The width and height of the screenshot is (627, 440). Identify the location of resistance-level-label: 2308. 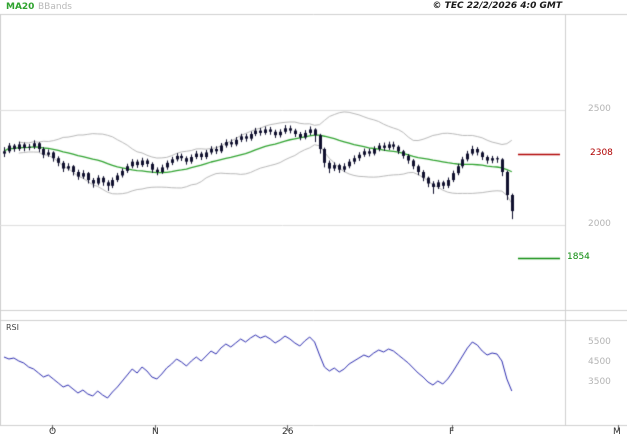
(601, 153).